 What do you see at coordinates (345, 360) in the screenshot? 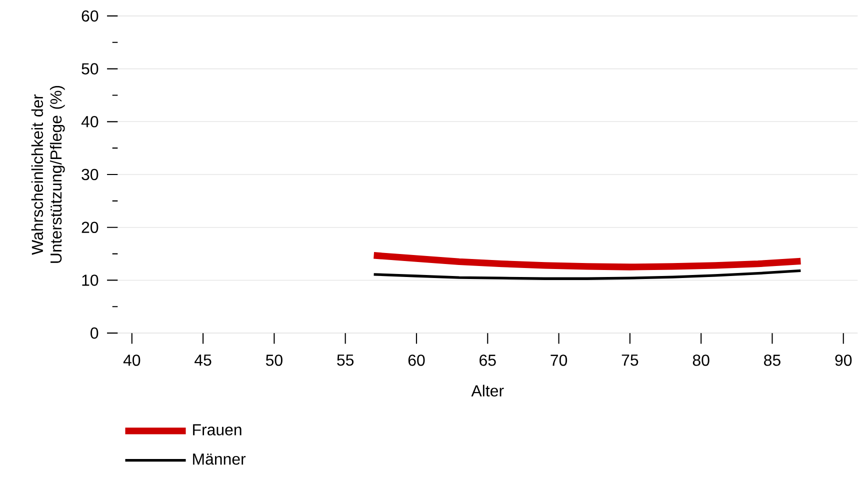
I see `x-tick-label: 55` at bounding box center [345, 360].